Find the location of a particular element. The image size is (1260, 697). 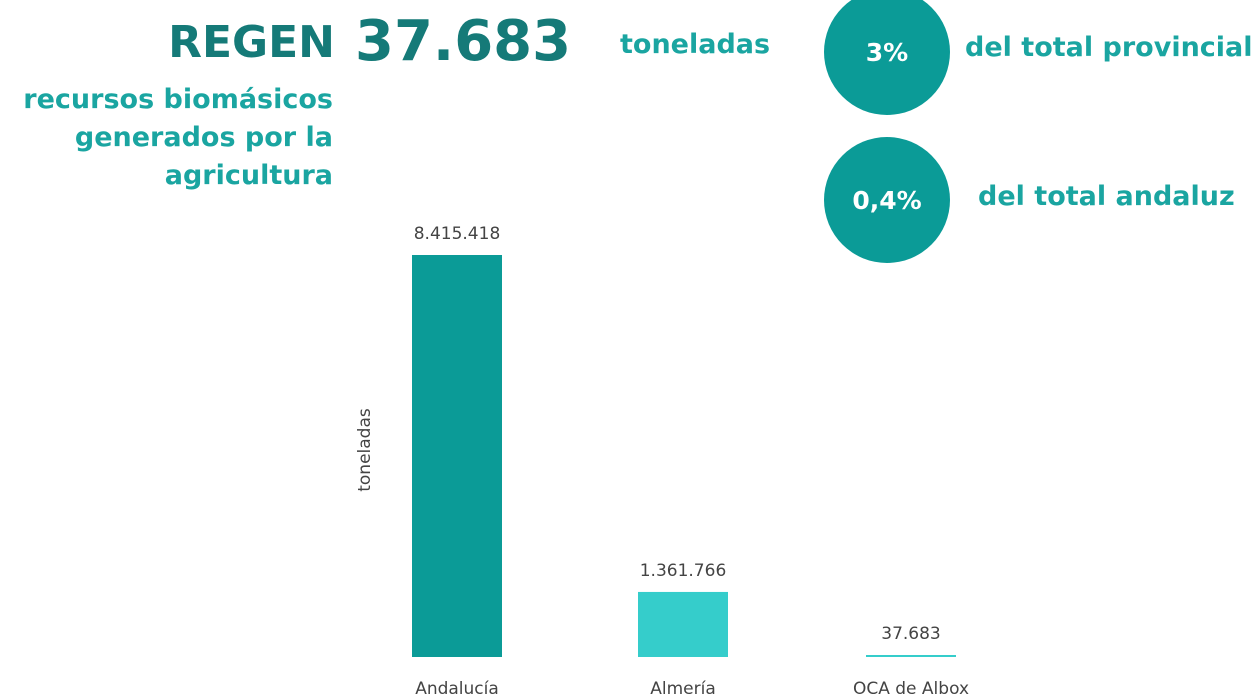

stat-label: del total provincial is located at coordinates (1109, 47).